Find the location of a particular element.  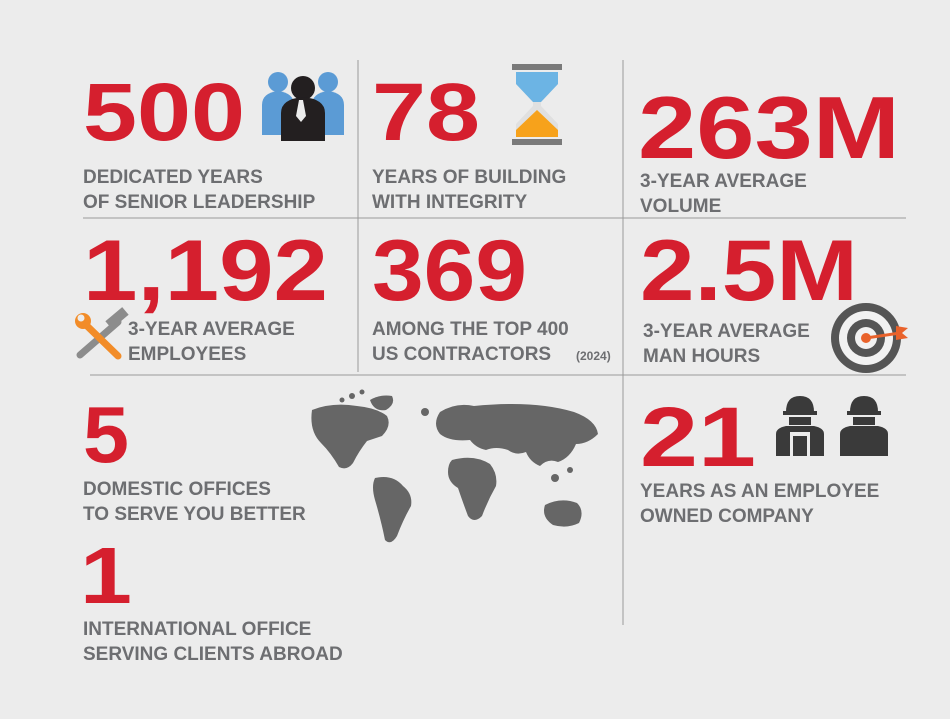

stat-caption: DEDICATED YEARS is located at coordinates (173, 177).